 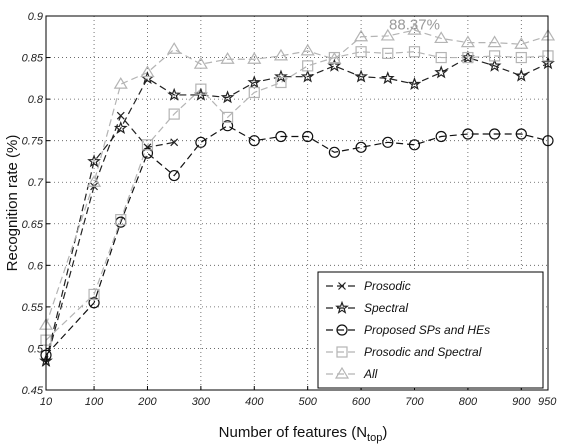 I want to click on x-tick-label: 950, so click(x=547, y=402).